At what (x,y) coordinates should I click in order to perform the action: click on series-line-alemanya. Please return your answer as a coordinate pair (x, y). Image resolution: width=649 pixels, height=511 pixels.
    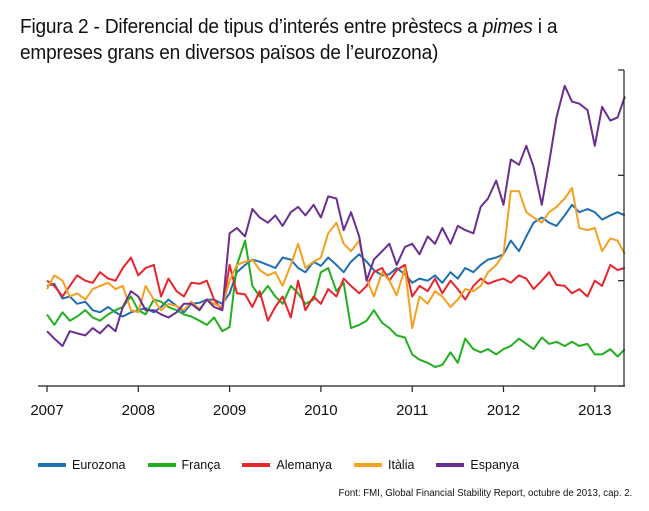
    Looking at the image, I should click on (336, 289).